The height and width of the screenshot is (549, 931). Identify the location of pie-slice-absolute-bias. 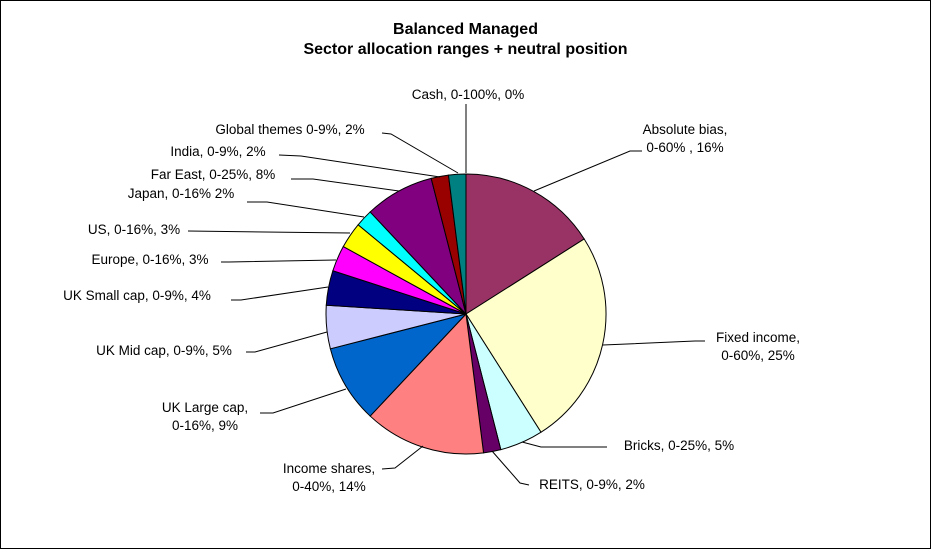
(525, 244).